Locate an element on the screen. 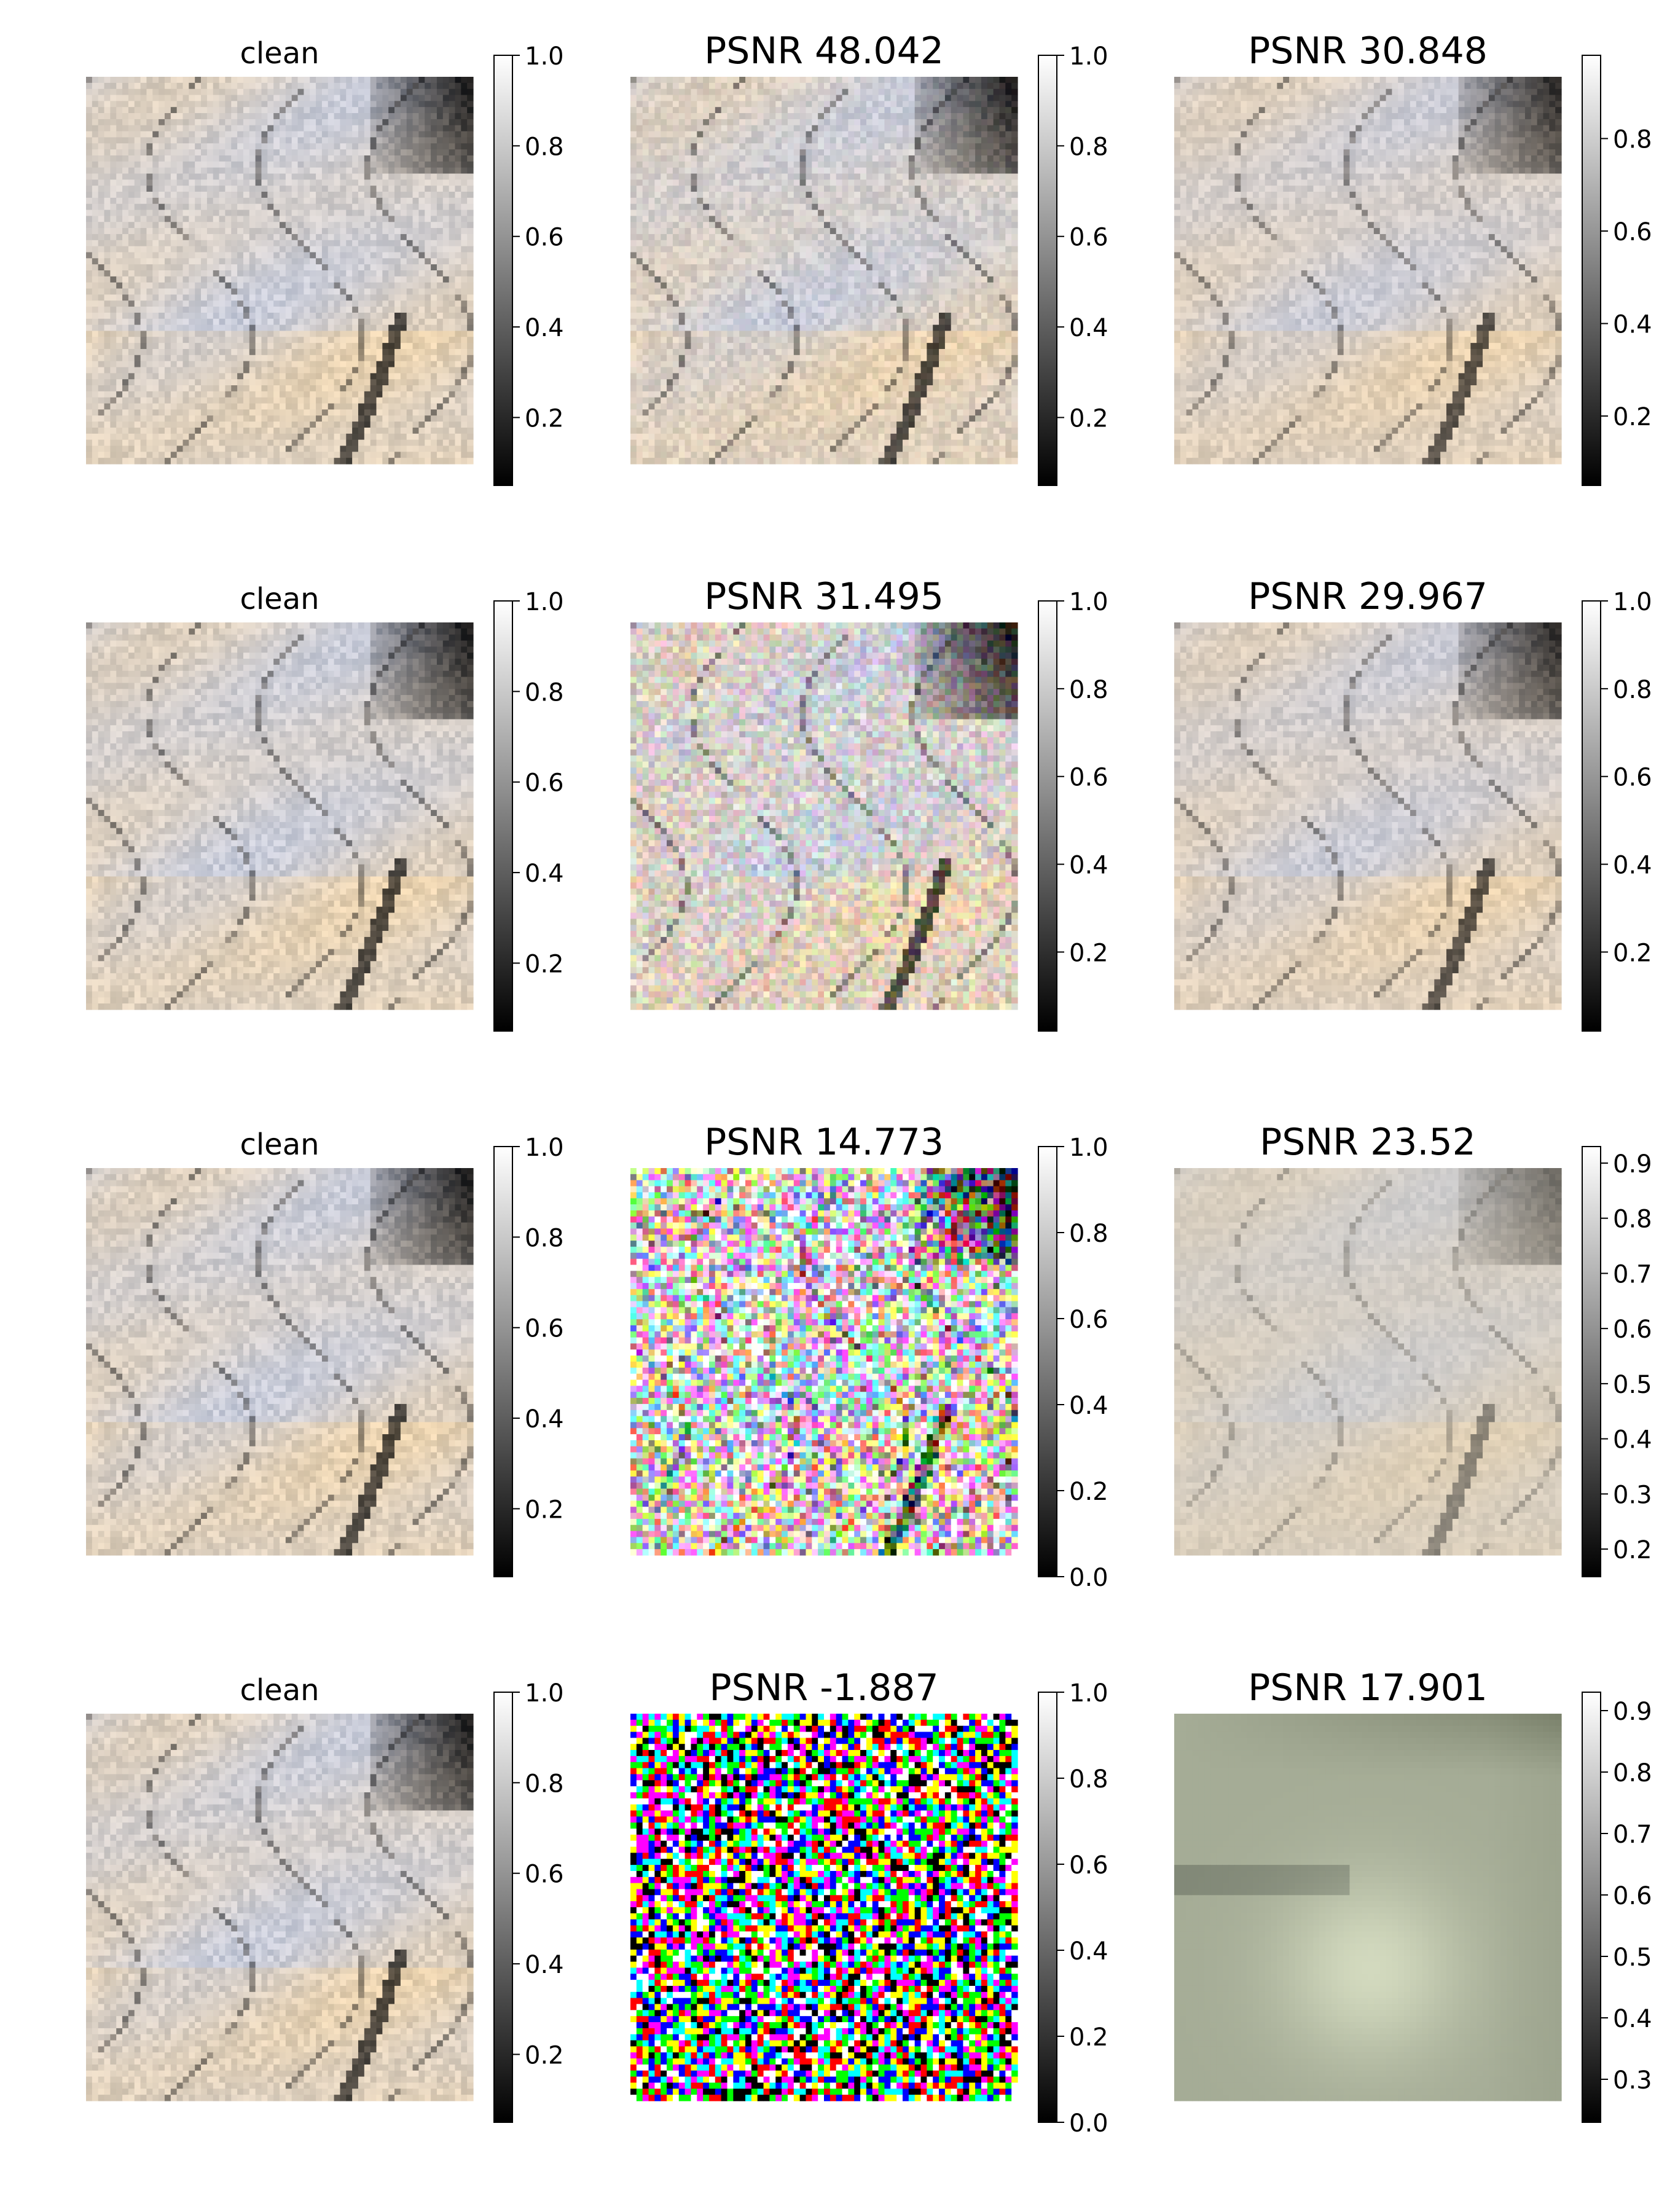 This screenshot has height=2212, width=1659. clean-rock-texture-image is located at coordinates (280, 1907).